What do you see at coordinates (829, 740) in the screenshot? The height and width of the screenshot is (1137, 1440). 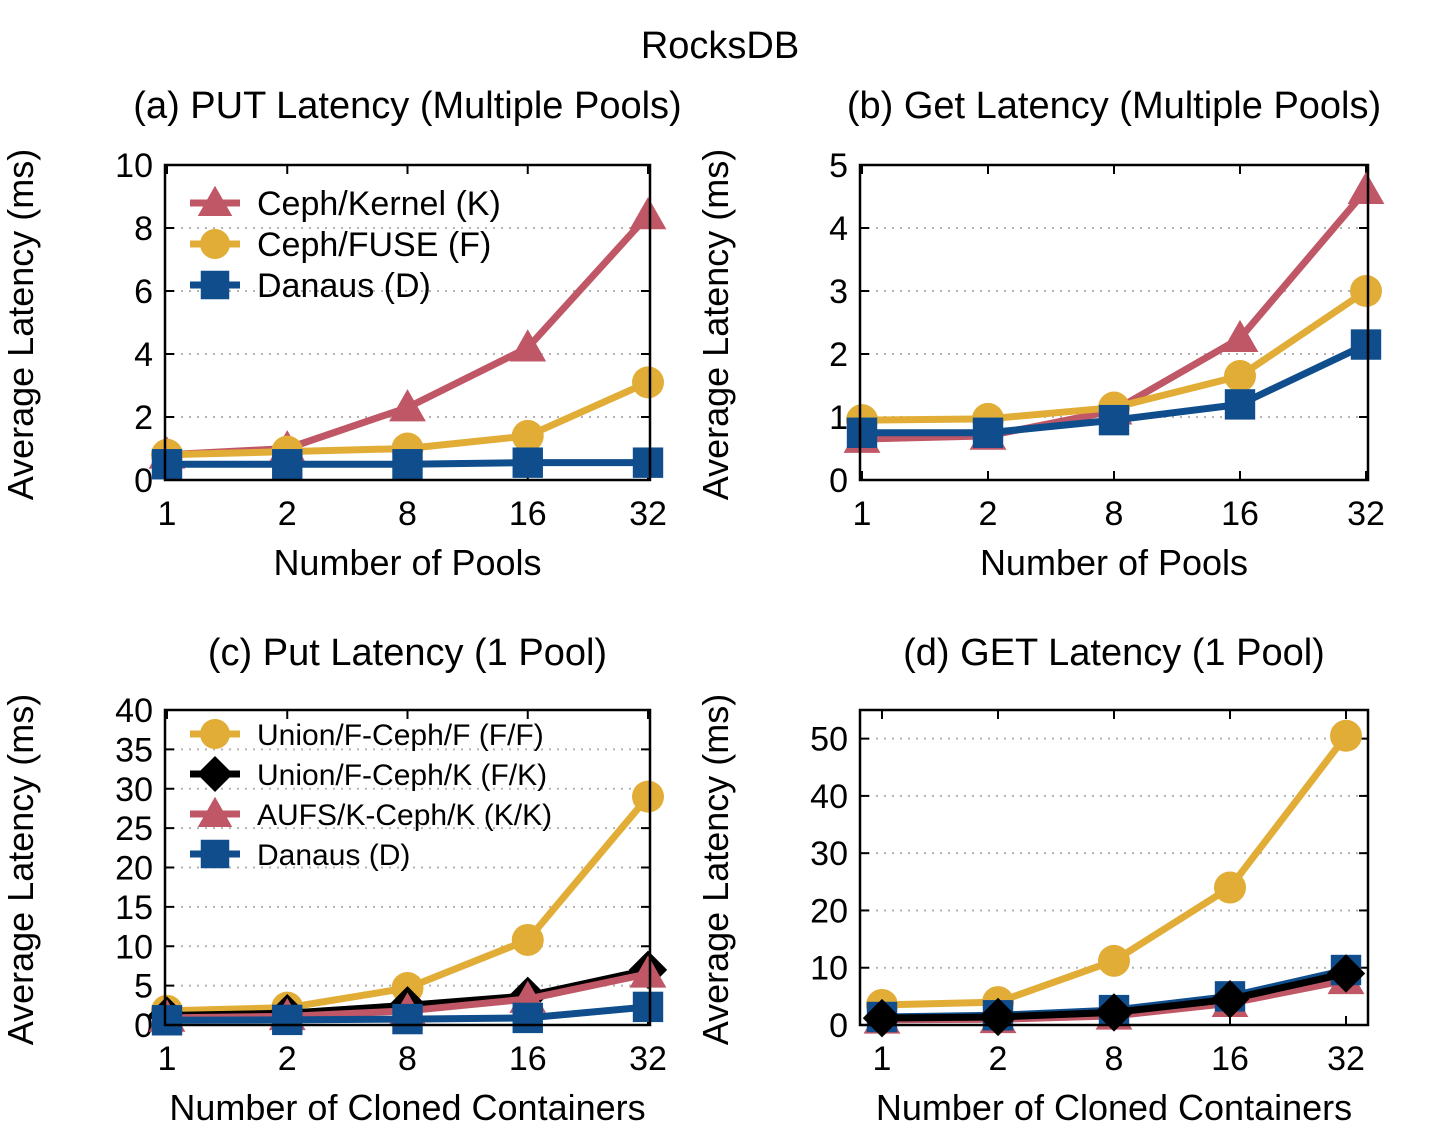 I see `y-tick-label: 50` at bounding box center [829, 740].